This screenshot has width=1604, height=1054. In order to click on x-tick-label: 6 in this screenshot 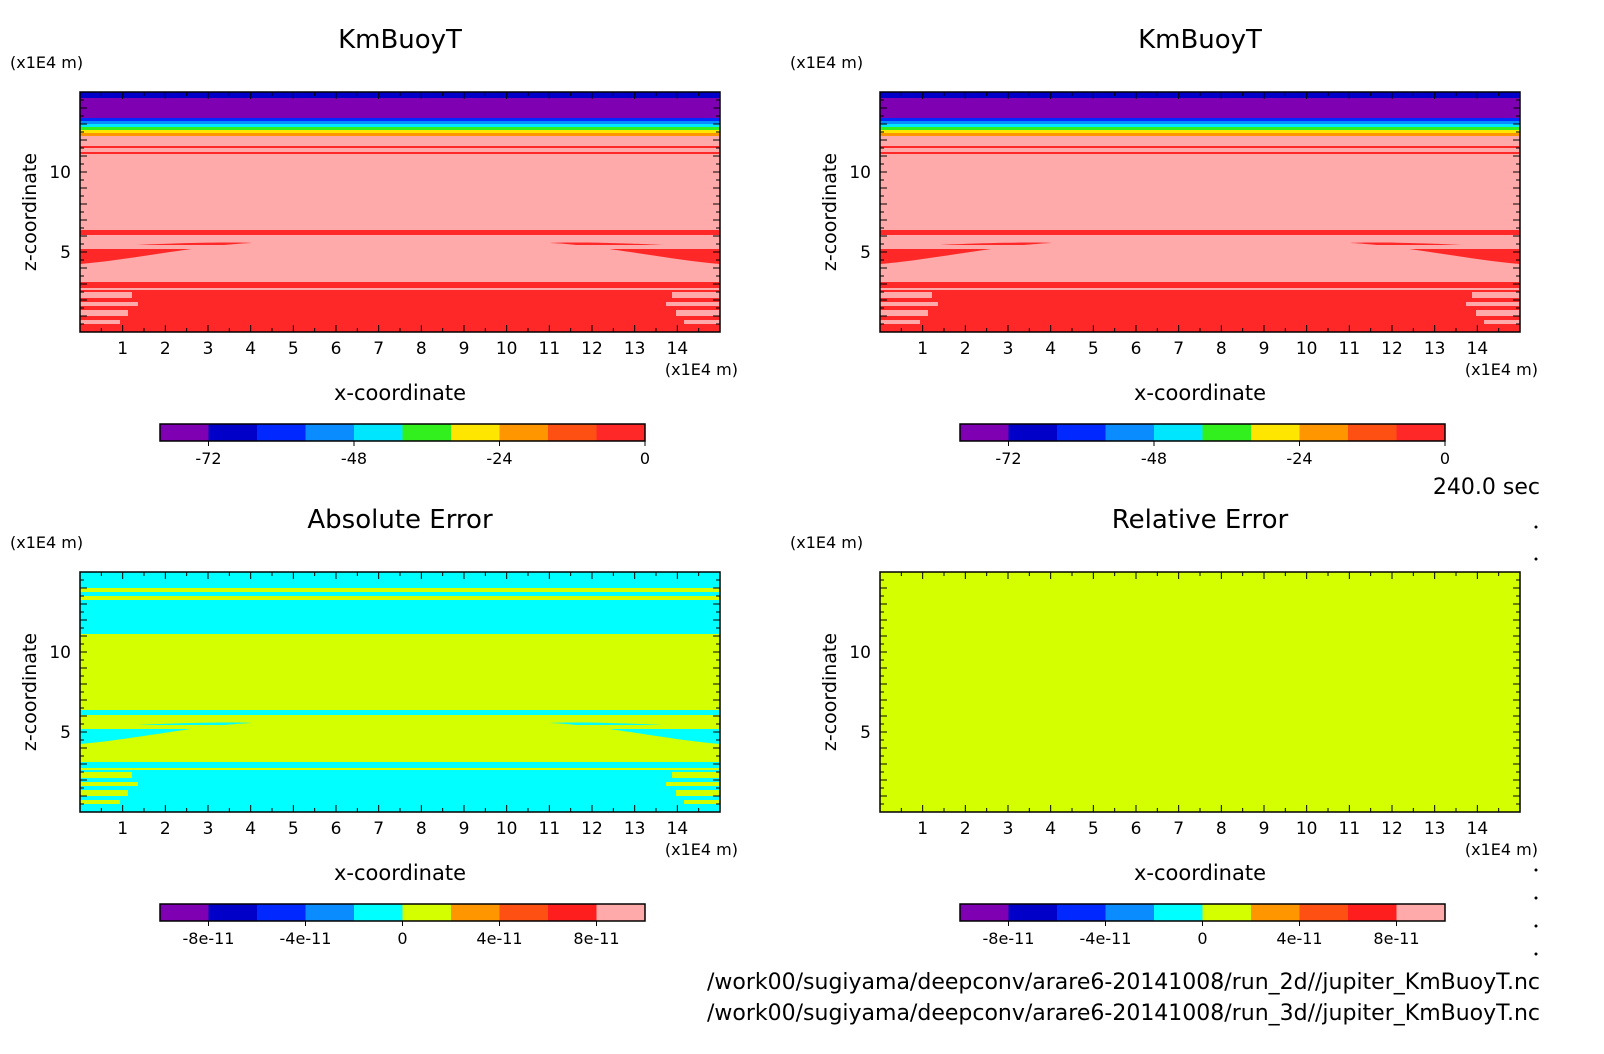, I will do `click(1136, 829)`.